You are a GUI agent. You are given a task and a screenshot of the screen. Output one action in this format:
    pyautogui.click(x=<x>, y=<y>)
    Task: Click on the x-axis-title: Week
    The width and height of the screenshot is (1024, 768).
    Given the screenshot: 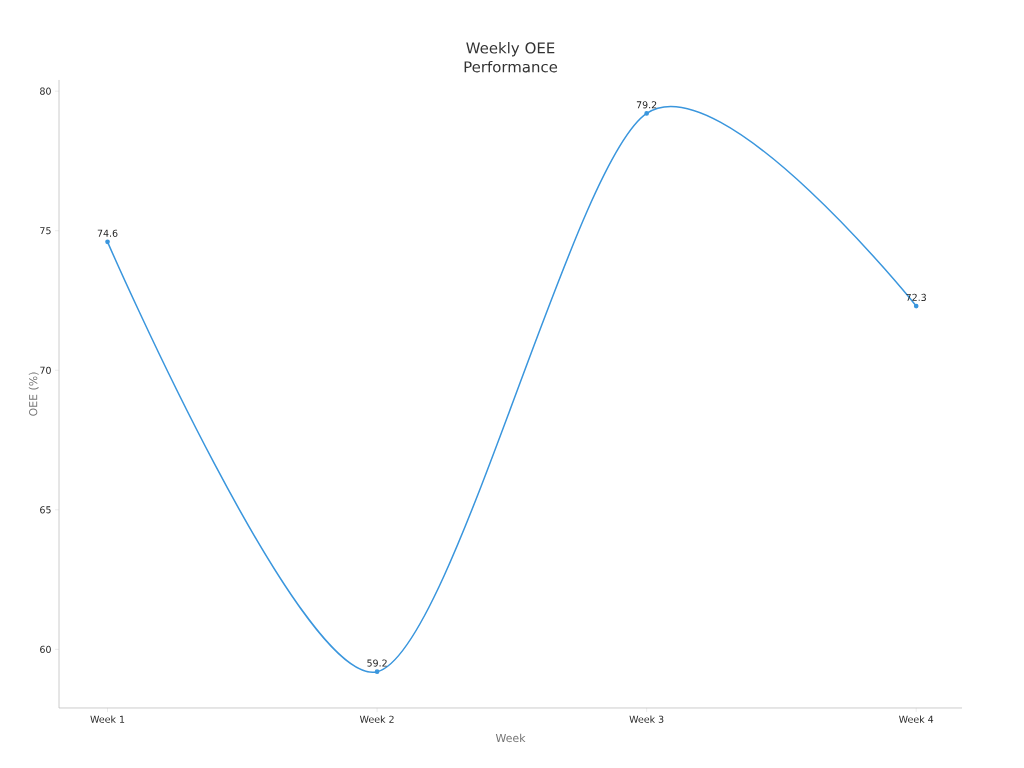 What is the action you would take?
    pyautogui.click(x=510, y=738)
    